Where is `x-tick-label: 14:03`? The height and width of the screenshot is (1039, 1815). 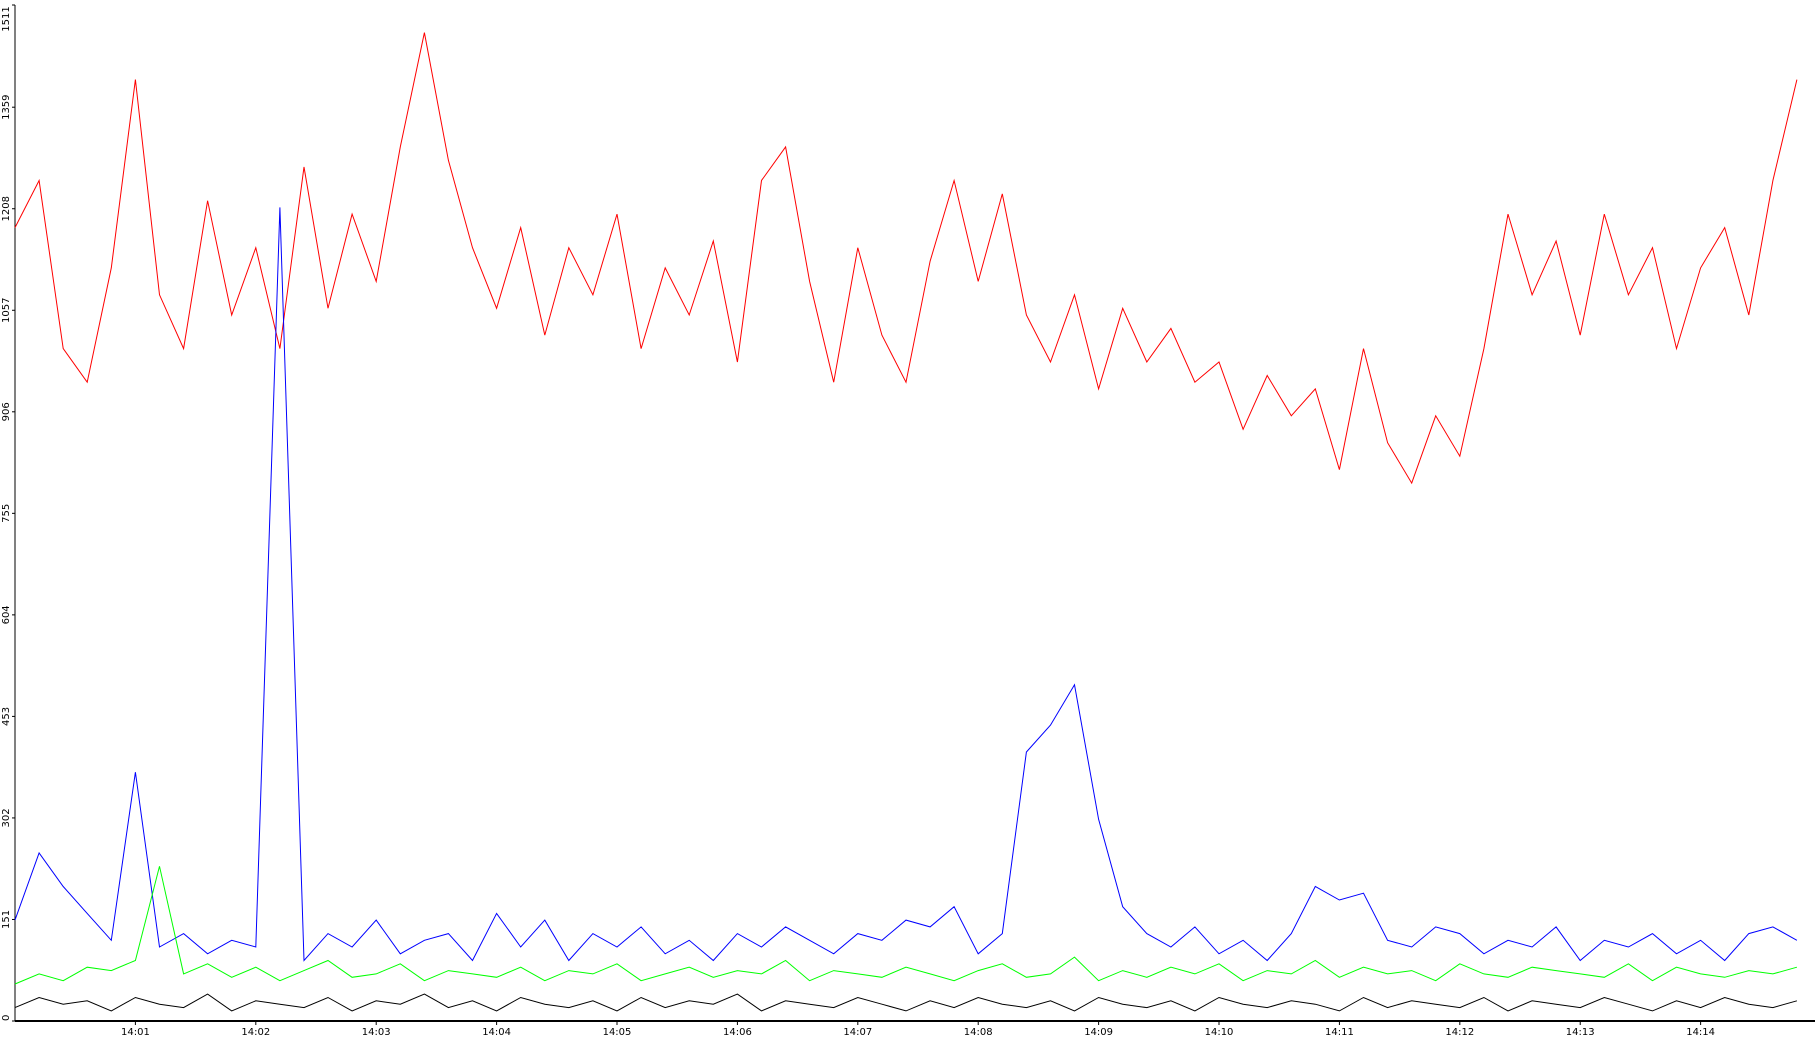
x-tick-label: 14:03 is located at coordinates (376, 1032).